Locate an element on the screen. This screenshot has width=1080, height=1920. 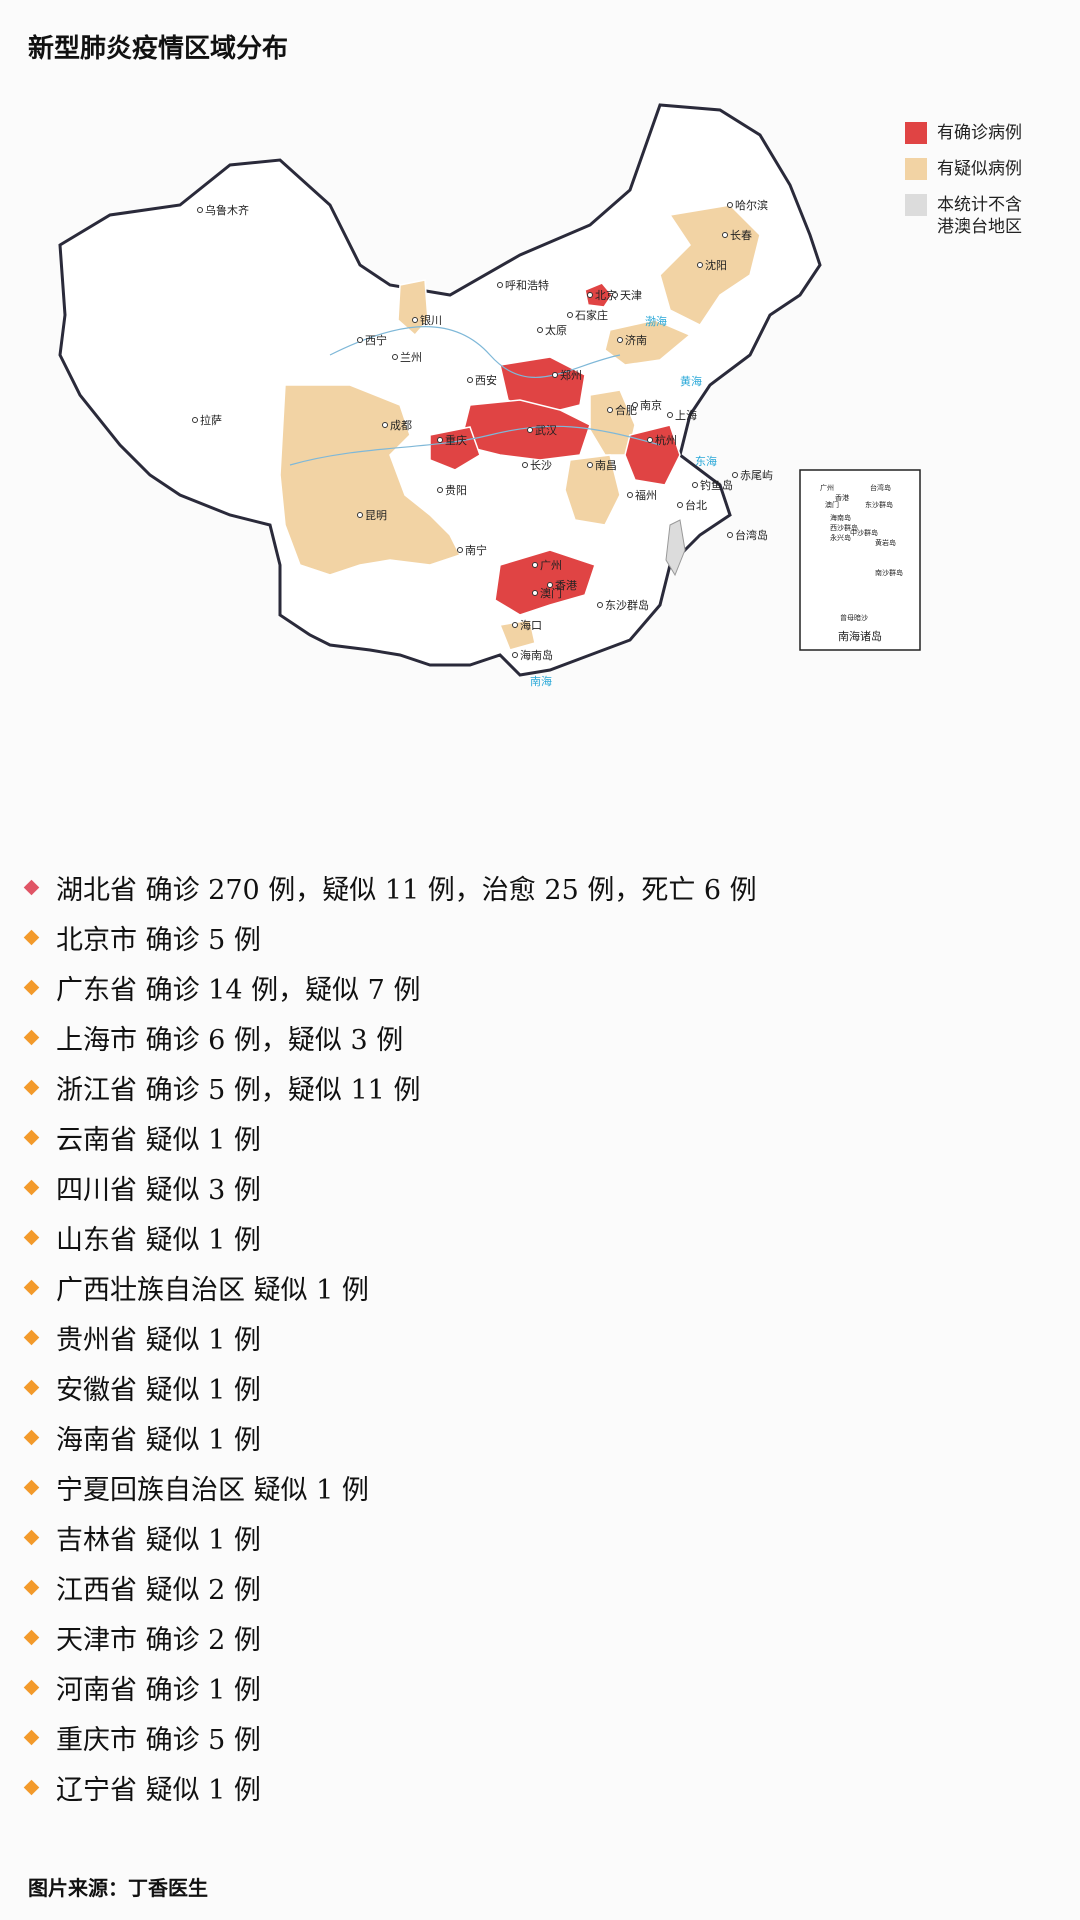
stat-text: 河南省 确诊 1 例 is located at coordinates (158, 1690).